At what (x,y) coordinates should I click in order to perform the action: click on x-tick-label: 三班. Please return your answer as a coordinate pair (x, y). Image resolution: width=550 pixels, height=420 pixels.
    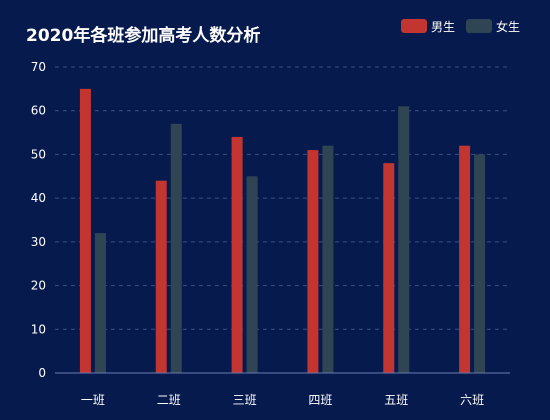
    Looking at the image, I should click on (245, 400).